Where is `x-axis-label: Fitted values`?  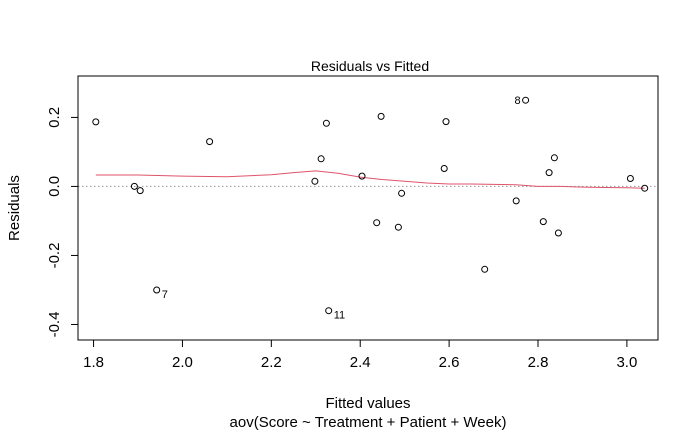 x-axis-label: Fitted values is located at coordinates (367, 403).